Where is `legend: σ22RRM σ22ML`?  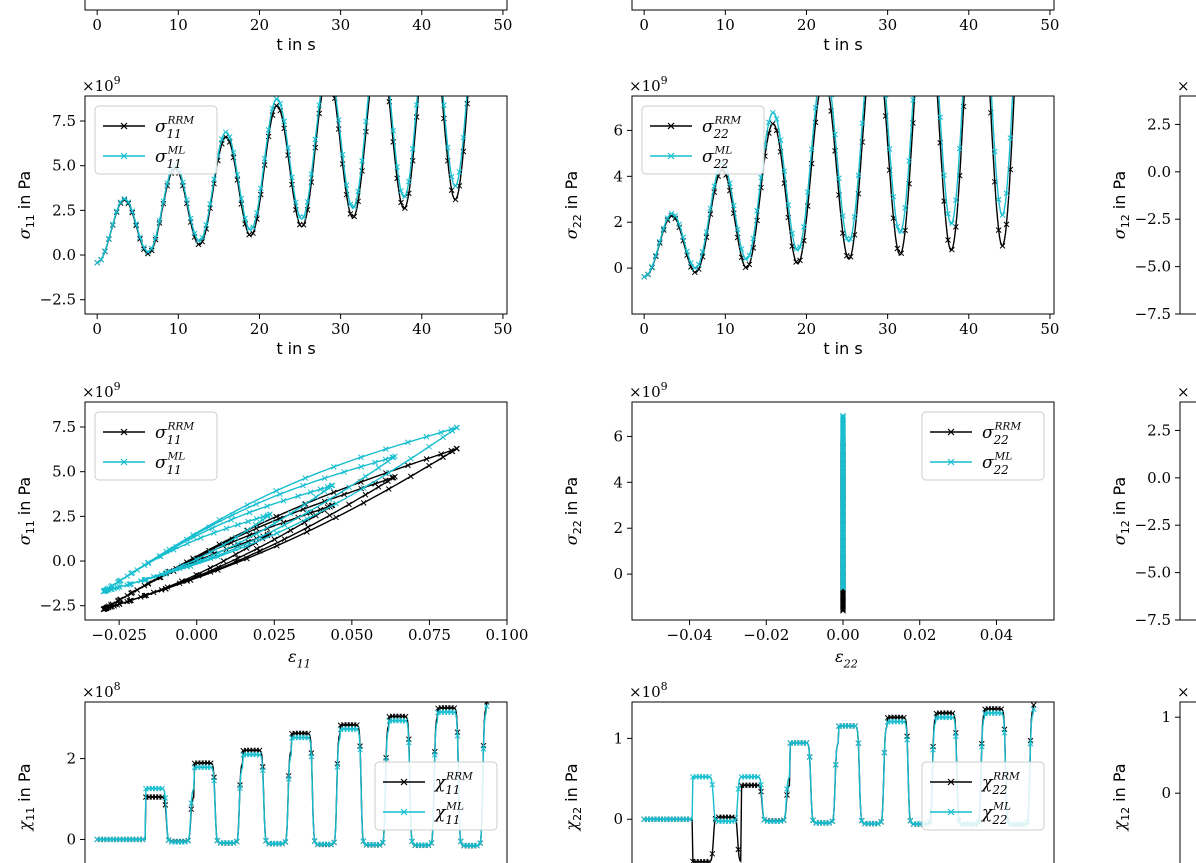 legend: σ22RRM σ22ML is located at coordinates (983, 446).